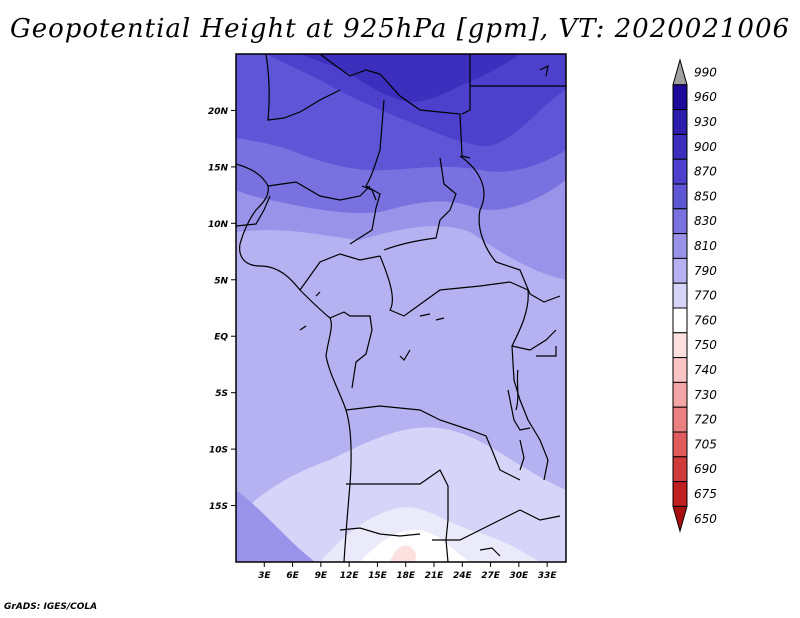 This screenshot has height=618, width=800. What do you see at coordinates (218, 507) in the screenshot?
I see `lat-tick-label: 15S` at bounding box center [218, 507].